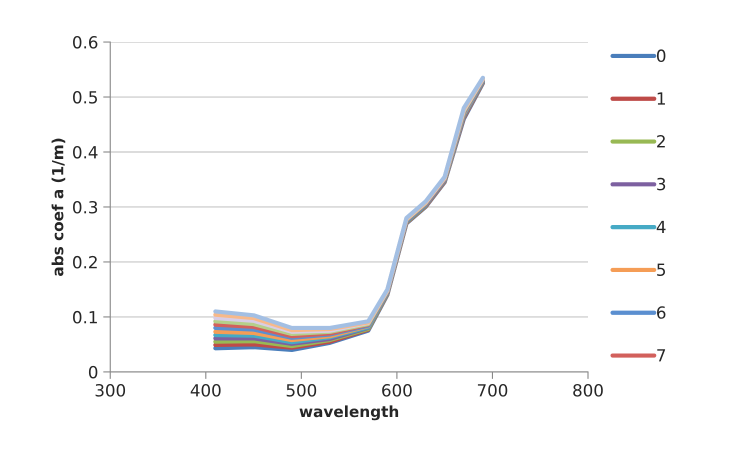 Image resolution: width=735 pixels, height=462 pixels. I want to click on legend-label: 5, so click(661, 270).